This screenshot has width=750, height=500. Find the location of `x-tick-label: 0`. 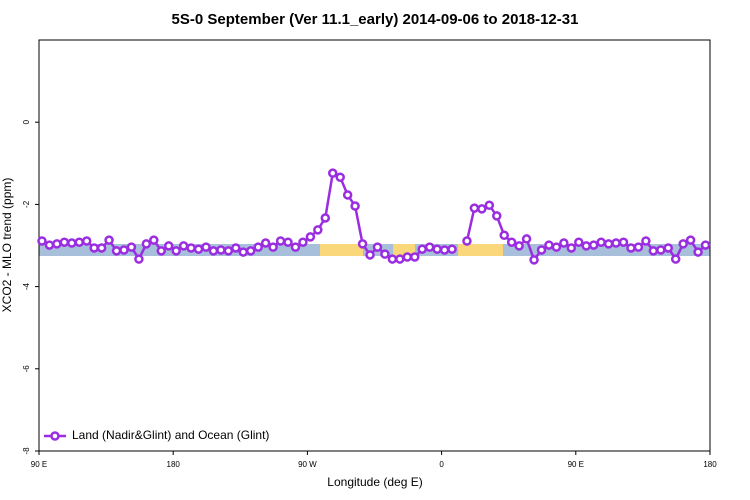

x-tick-label: 0 is located at coordinates (441, 464).